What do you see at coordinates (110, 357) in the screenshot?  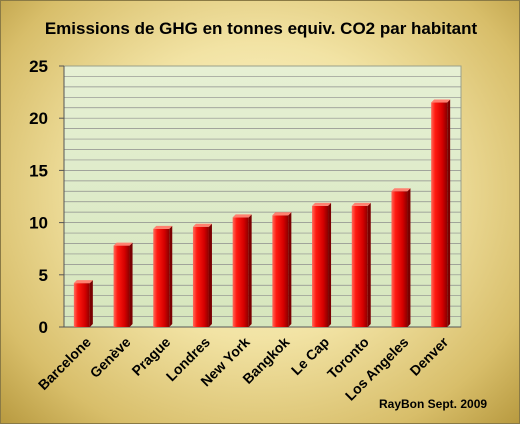 I see `x-tick-label: Genève` at bounding box center [110, 357].